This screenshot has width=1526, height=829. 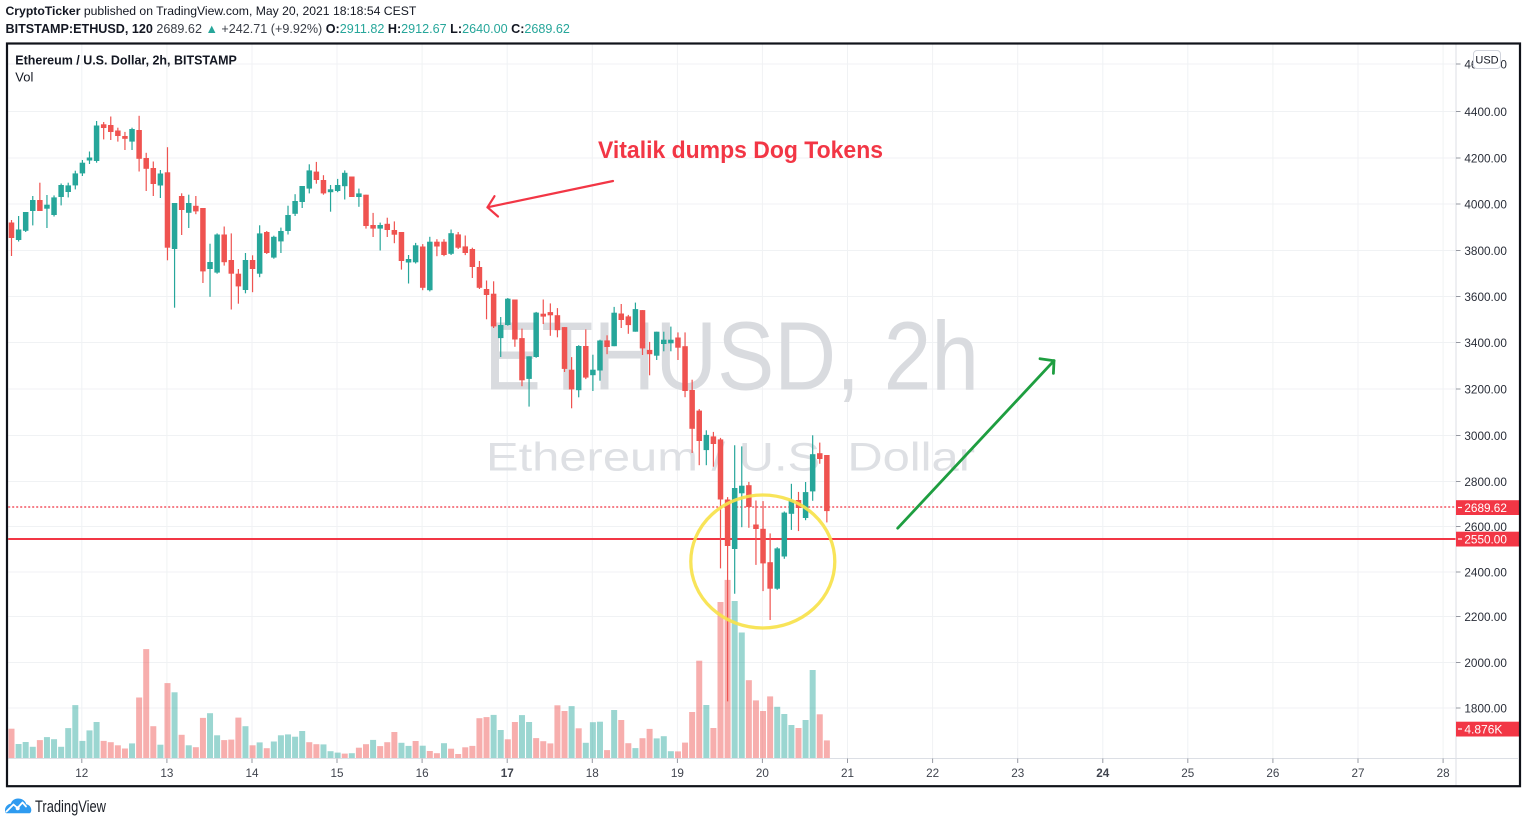 What do you see at coordinates (1485, 539) in the screenshot?
I see `svg-text: 2550.00` at bounding box center [1485, 539].